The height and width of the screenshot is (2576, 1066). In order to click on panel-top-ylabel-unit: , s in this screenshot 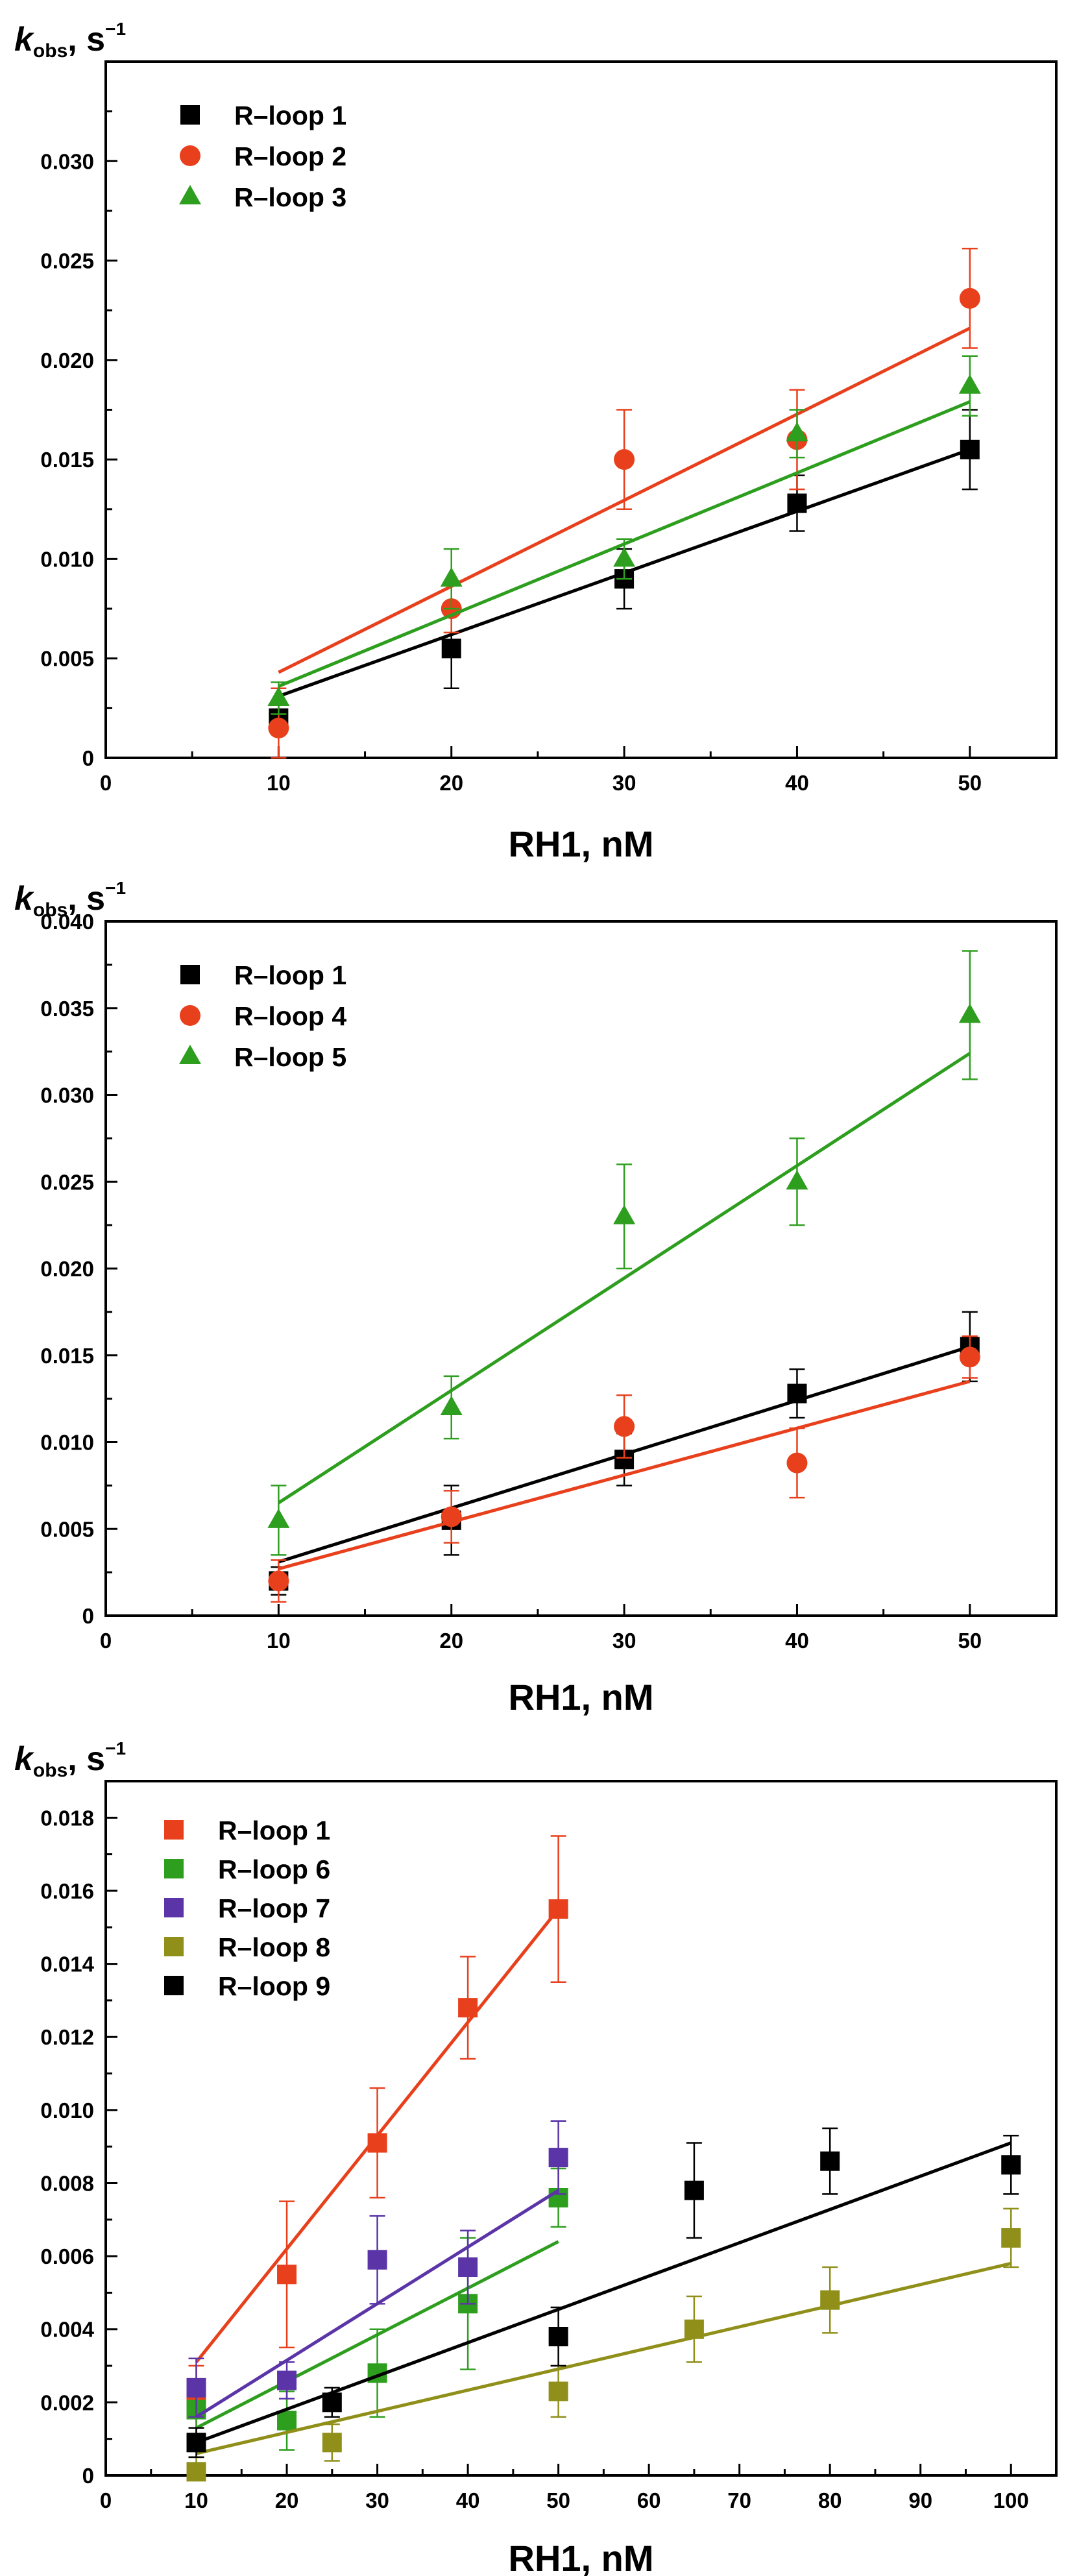, I will do `click(86, 39)`.